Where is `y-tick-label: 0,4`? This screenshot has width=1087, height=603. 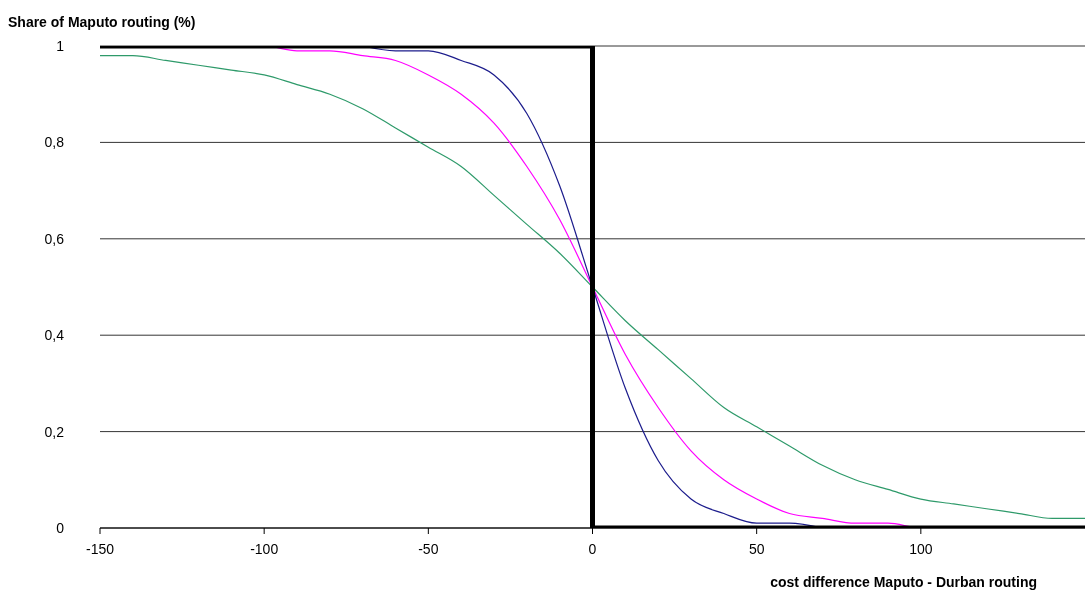 y-tick-label: 0,4 is located at coordinates (54, 335).